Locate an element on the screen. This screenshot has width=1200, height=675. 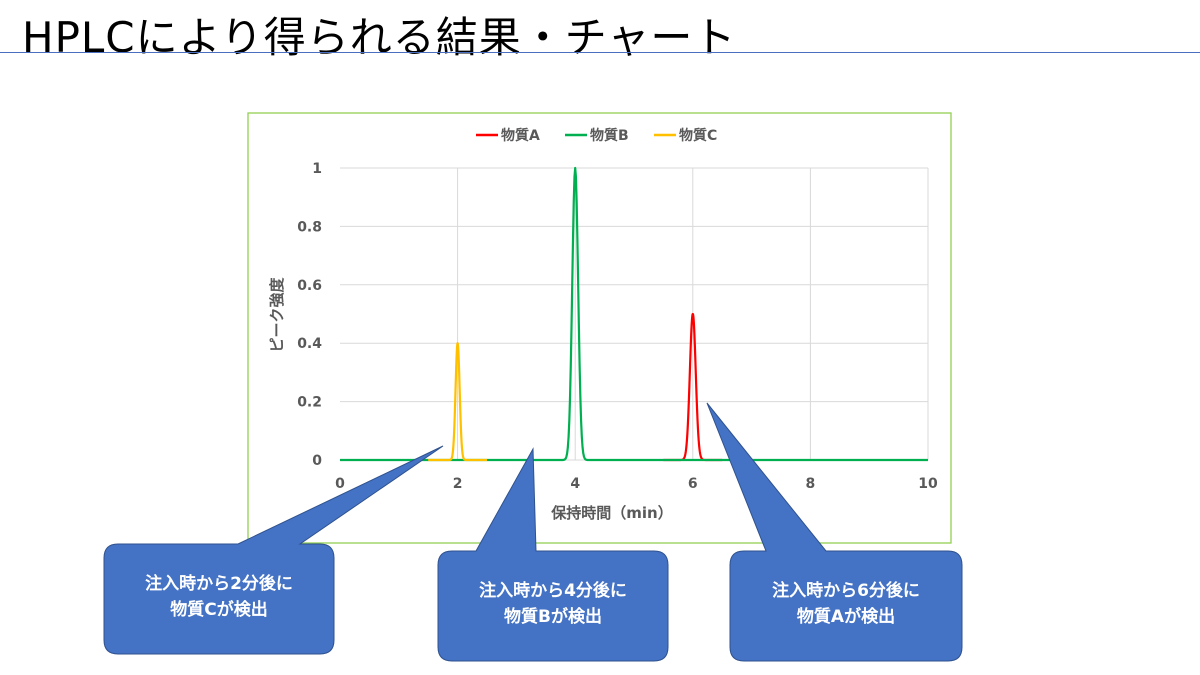
callout-text: 注入時から2分後に 物質Cが検出 is located at coordinates (219, 597).